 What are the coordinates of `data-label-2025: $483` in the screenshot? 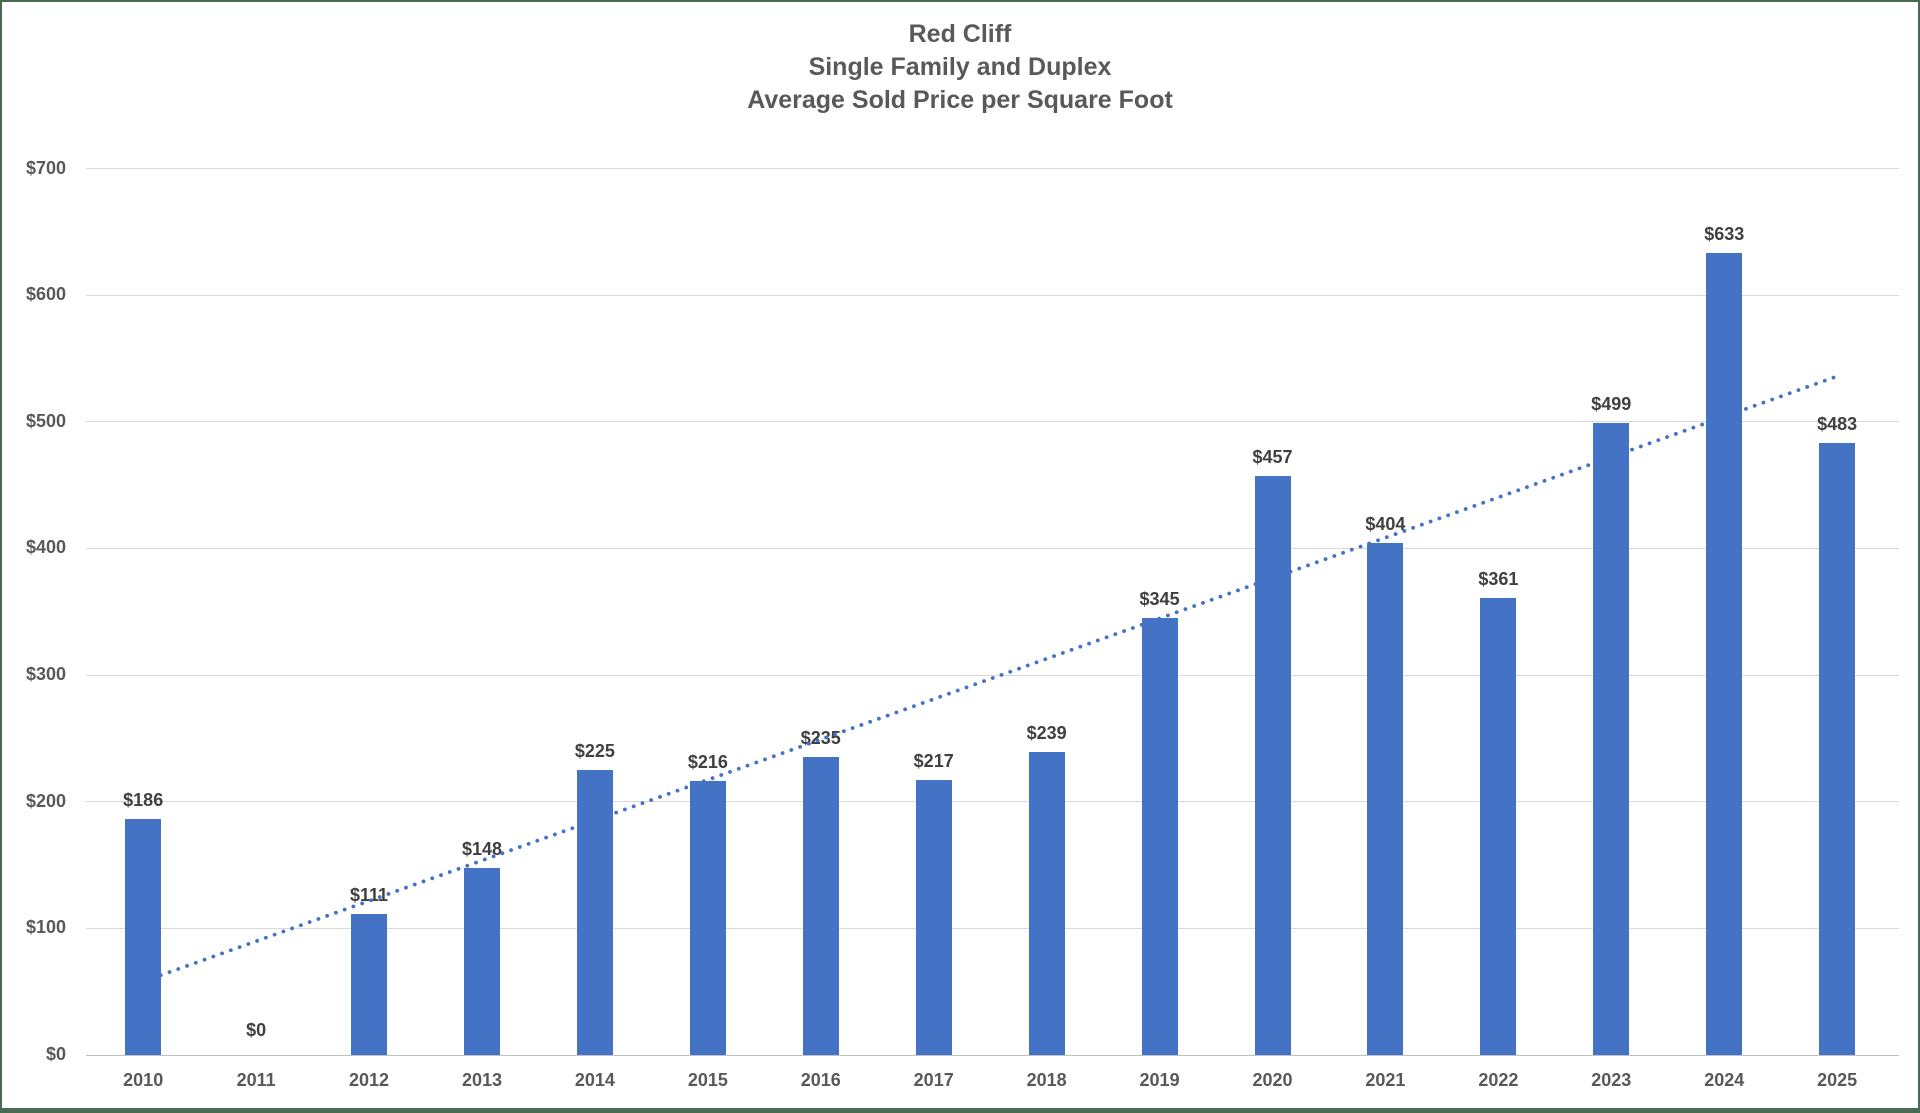 It's located at (1837, 424).